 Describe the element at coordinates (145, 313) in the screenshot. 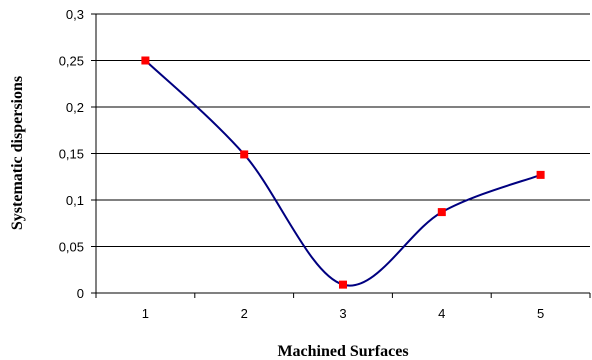

I see `x-tick-label: 1` at that location.